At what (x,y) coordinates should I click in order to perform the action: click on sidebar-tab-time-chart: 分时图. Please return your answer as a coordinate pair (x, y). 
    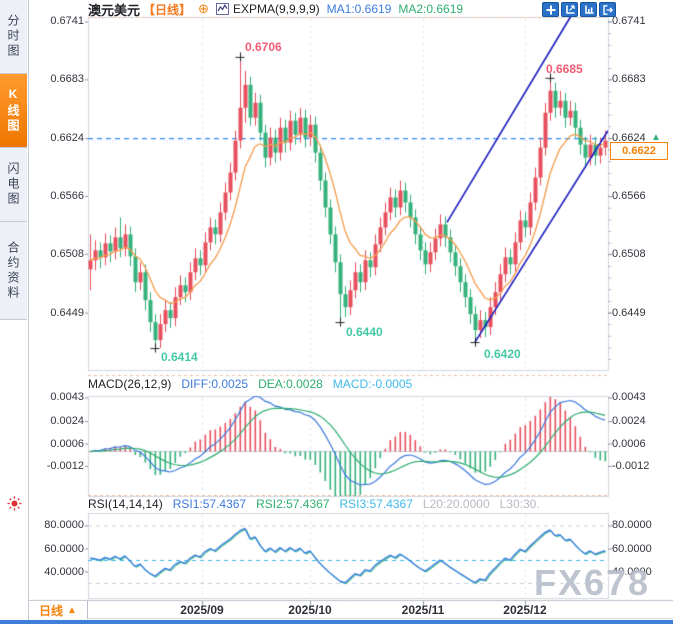
    Looking at the image, I should click on (13, 37).